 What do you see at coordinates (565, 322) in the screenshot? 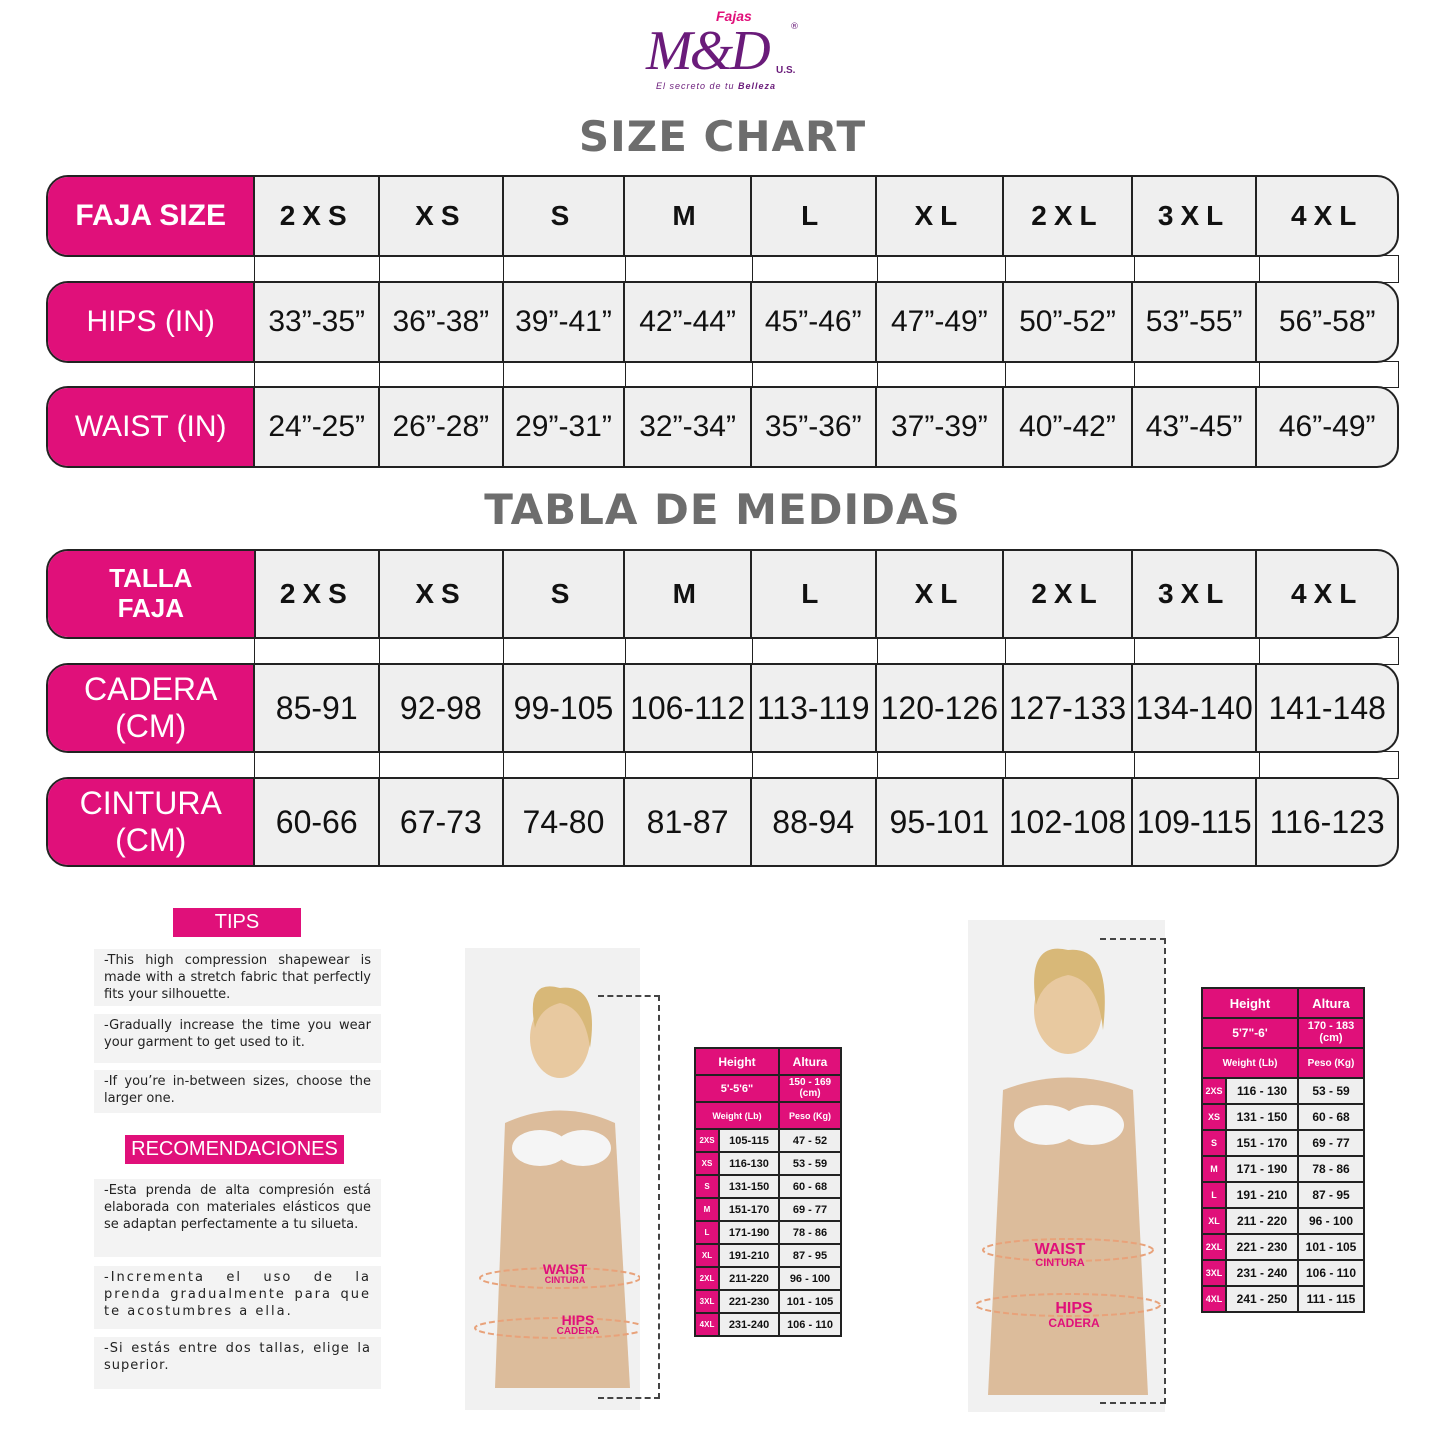
I see `size-cell: 39”-41”` at bounding box center [565, 322].